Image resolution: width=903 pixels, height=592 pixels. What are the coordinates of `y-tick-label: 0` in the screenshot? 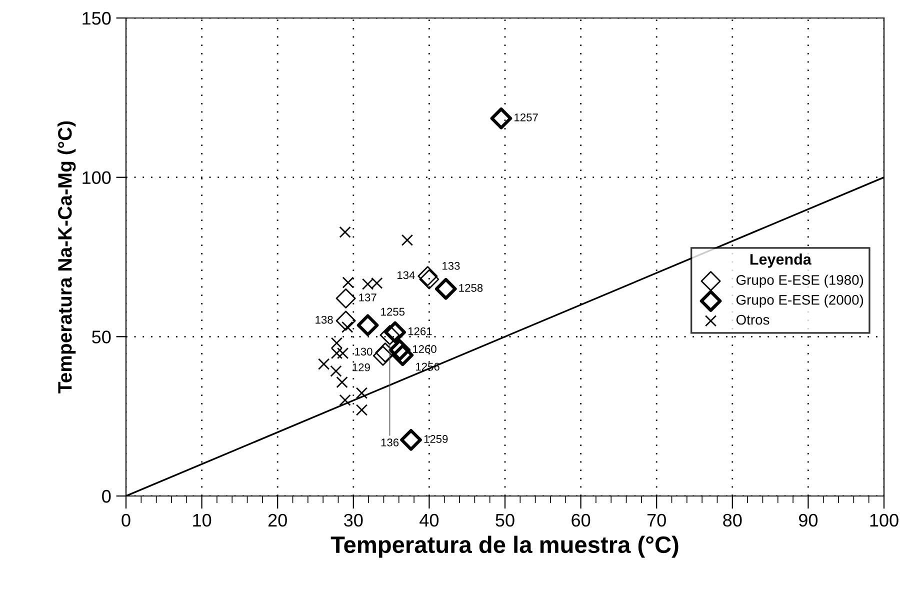 It's located at (106, 496).